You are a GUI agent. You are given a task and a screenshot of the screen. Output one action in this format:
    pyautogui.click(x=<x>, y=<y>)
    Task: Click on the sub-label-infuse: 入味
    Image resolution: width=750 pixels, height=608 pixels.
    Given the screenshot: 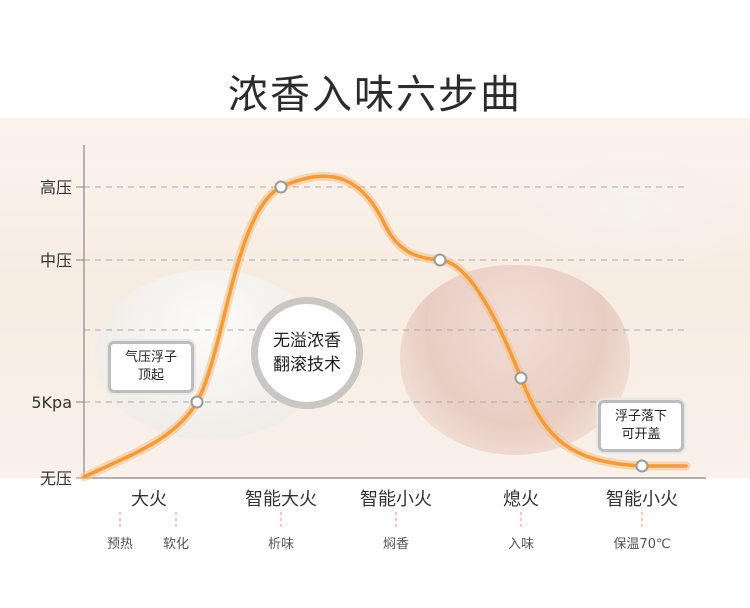 What is the action you would take?
    pyautogui.click(x=521, y=544)
    